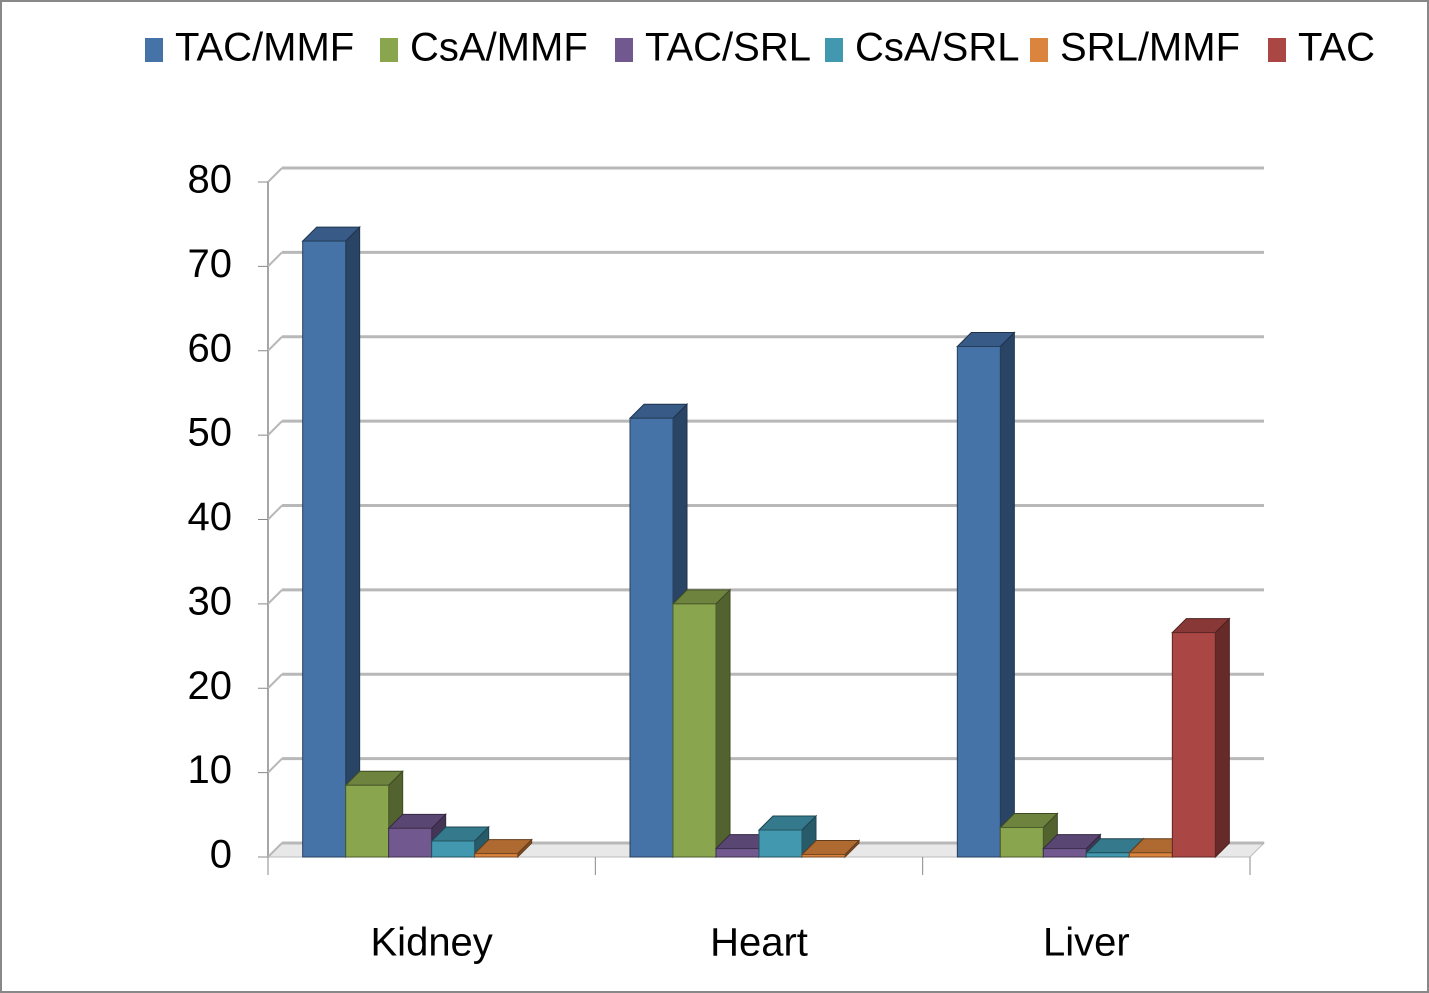  Describe the element at coordinates (1150, 48) in the screenshot. I see `legend-label: SRL/MMF` at that location.